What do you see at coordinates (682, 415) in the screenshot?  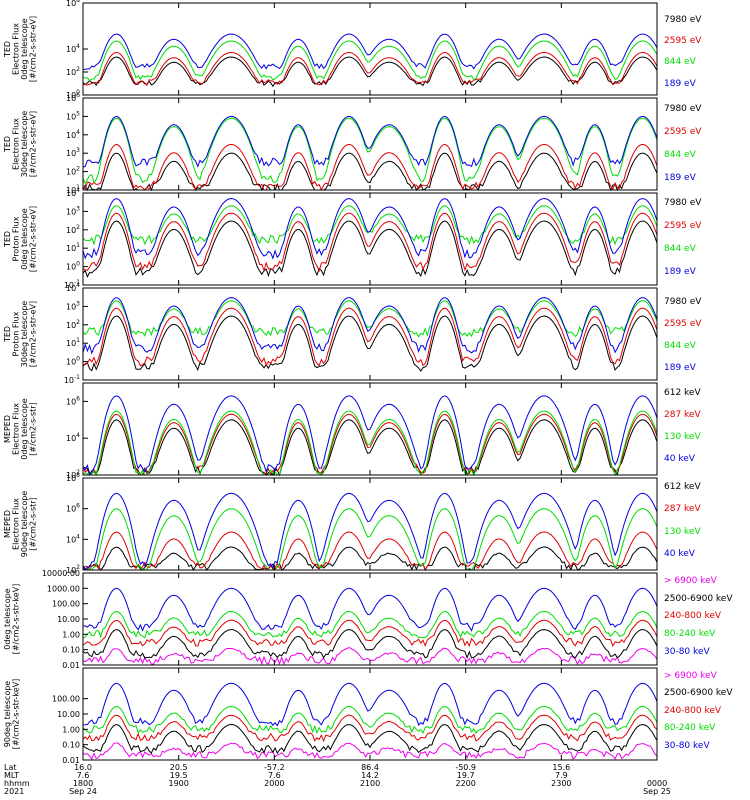 I see `legend-entry: 287 keV` at bounding box center [682, 415].